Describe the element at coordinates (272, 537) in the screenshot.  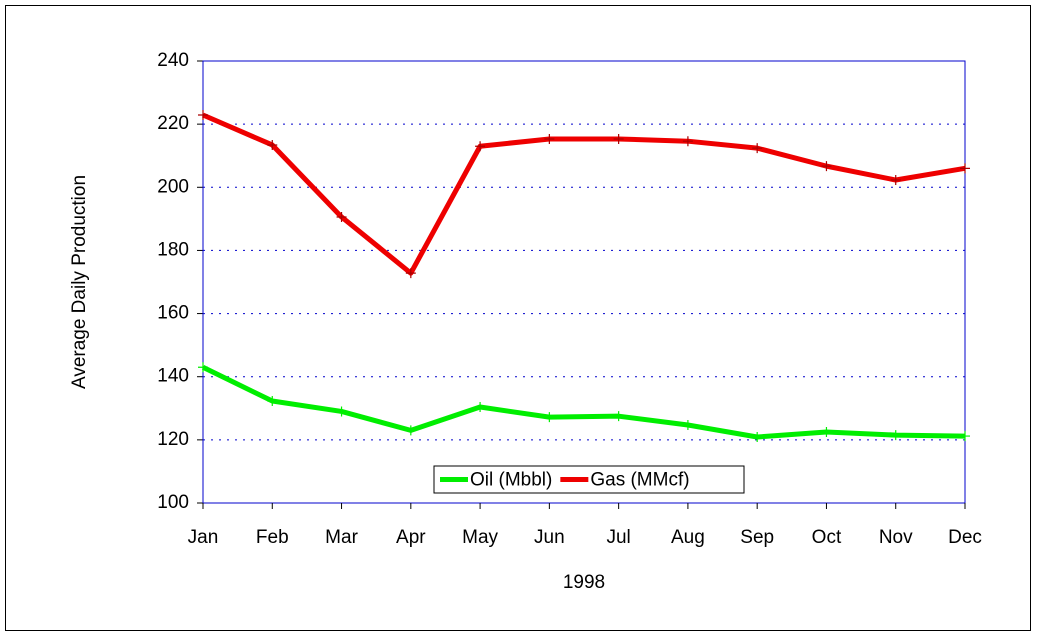
I see `x-tick-label: Feb` at that location.